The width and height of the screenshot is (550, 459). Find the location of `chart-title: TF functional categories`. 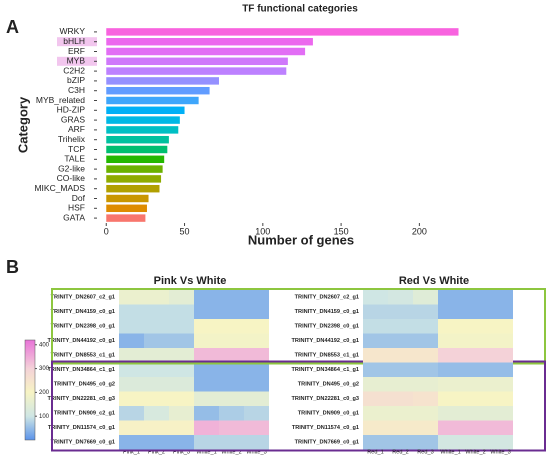

chart-title: TF functional categories is located at coordinates (300, 9).